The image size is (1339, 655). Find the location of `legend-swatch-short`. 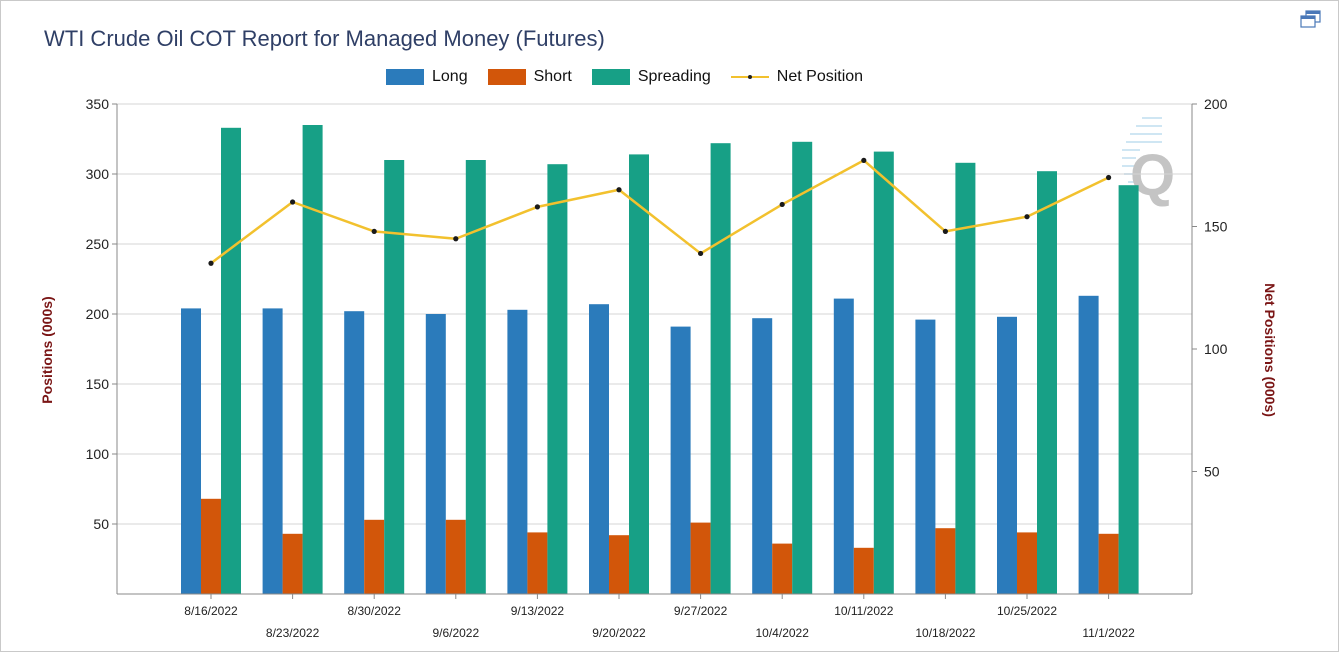

legend-swatch-short is located at coordinates (506, 77).